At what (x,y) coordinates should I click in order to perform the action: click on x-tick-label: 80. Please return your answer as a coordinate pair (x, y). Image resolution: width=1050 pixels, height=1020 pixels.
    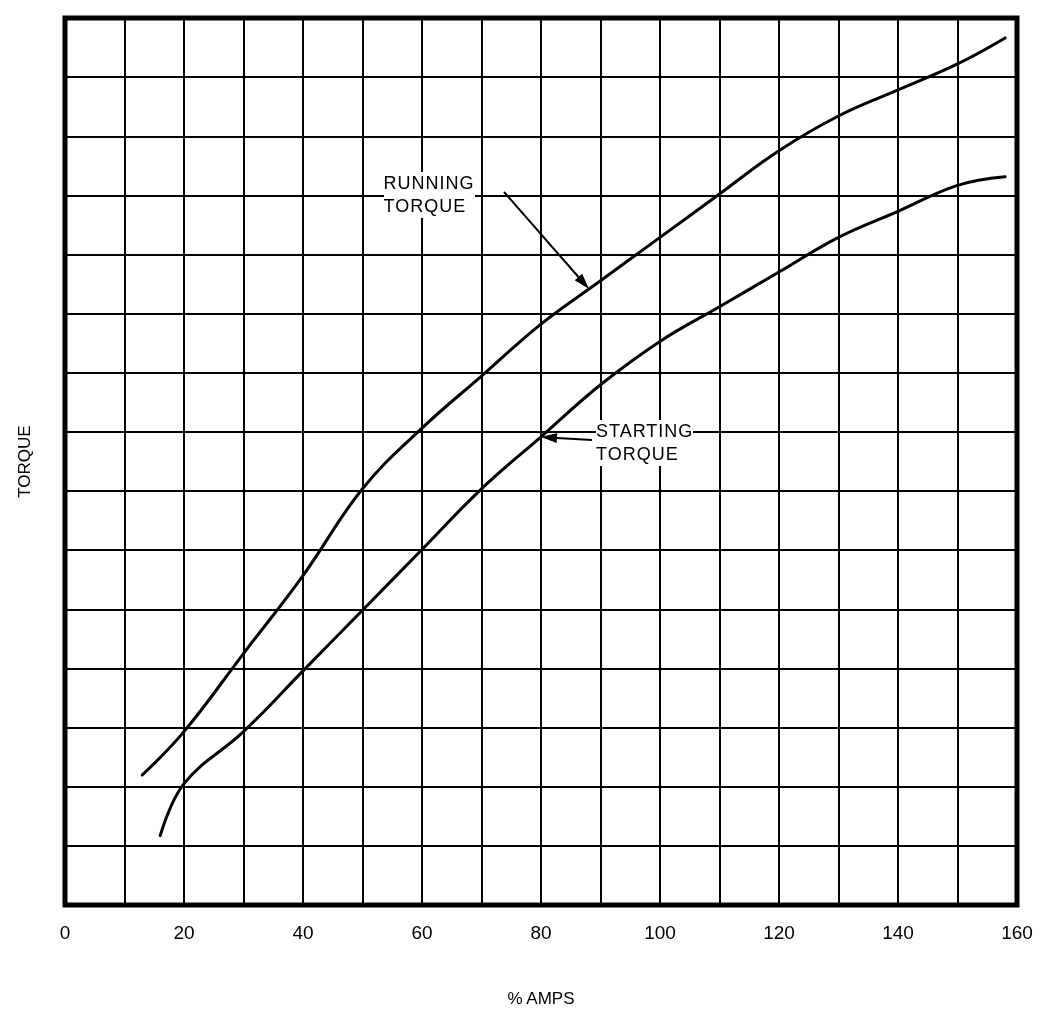
    Looking at the image, I should click on (541, 932).